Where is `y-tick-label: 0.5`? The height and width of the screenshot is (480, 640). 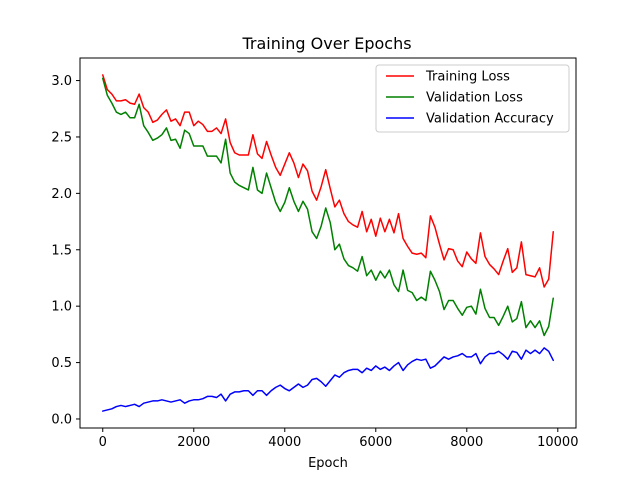
y-tick-label: 0.5 is located at coordinates (61, 363).